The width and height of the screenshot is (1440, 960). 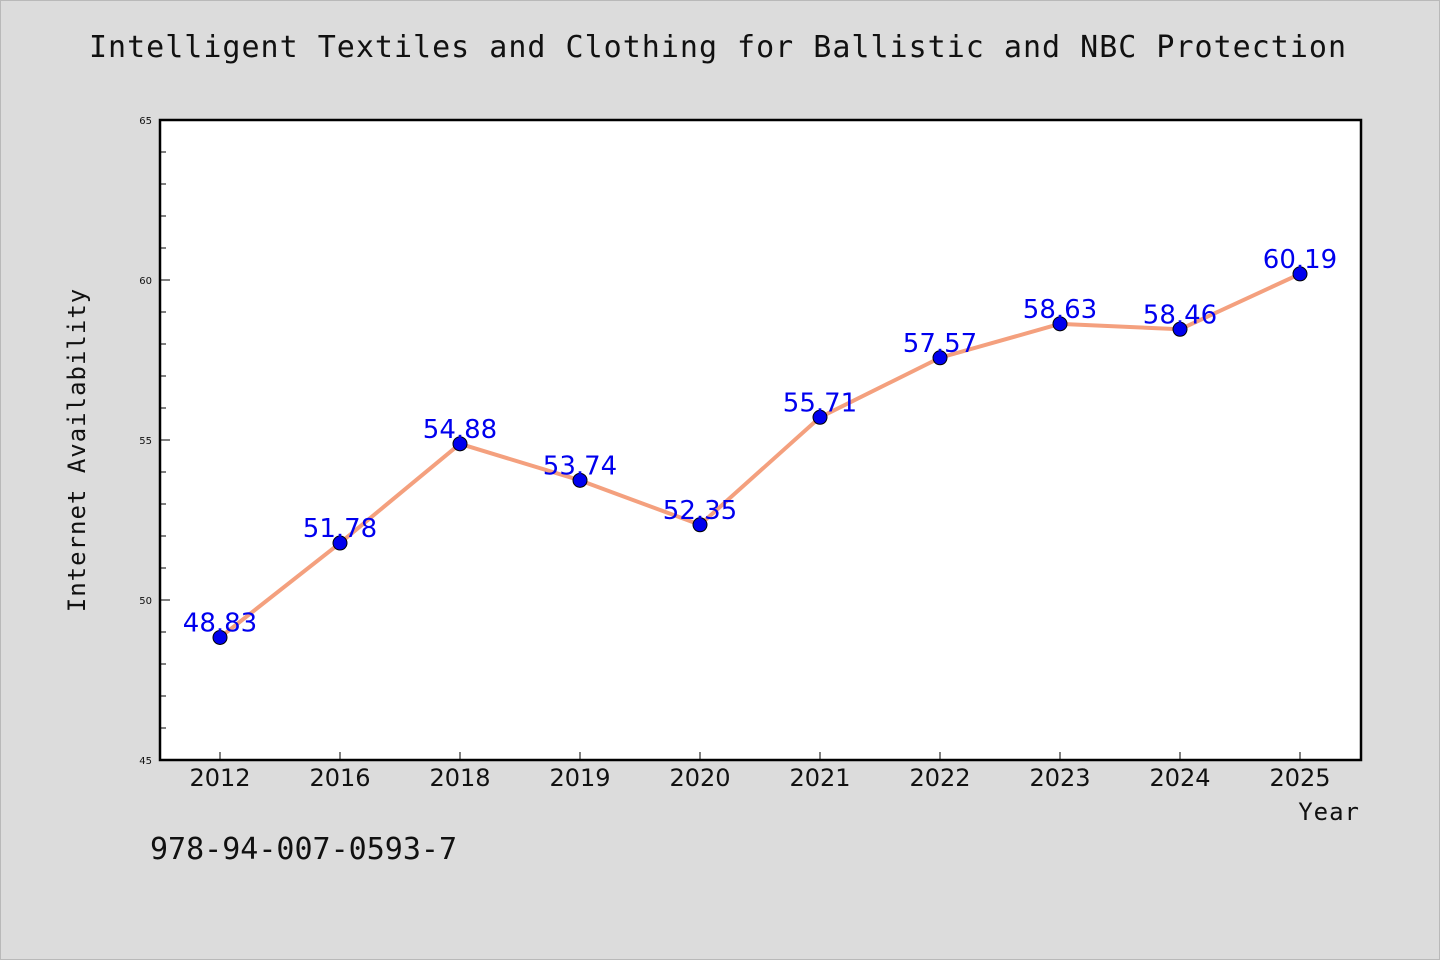 I want to click on data-label: 55.71, so click(x=820, y=403).